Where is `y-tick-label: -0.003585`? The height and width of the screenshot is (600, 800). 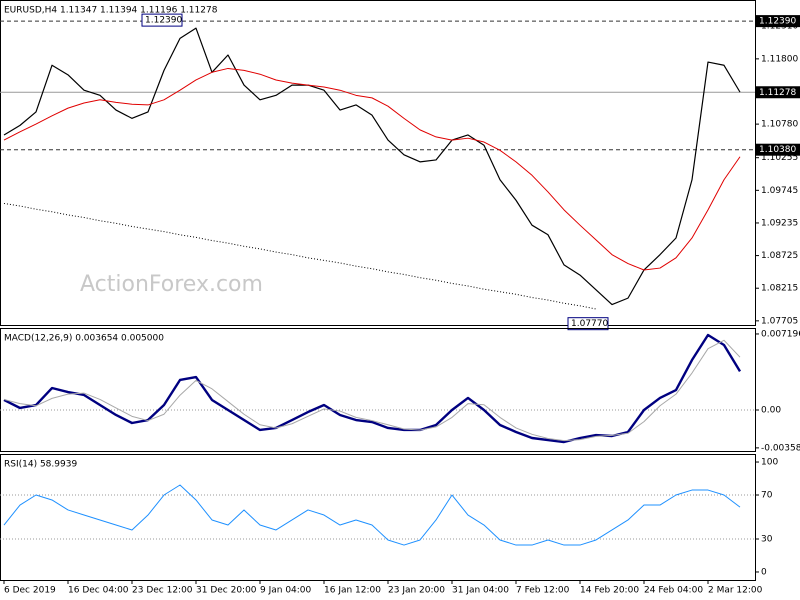
y-tick-label: -0.003585 is located at coordinates (780, 448).